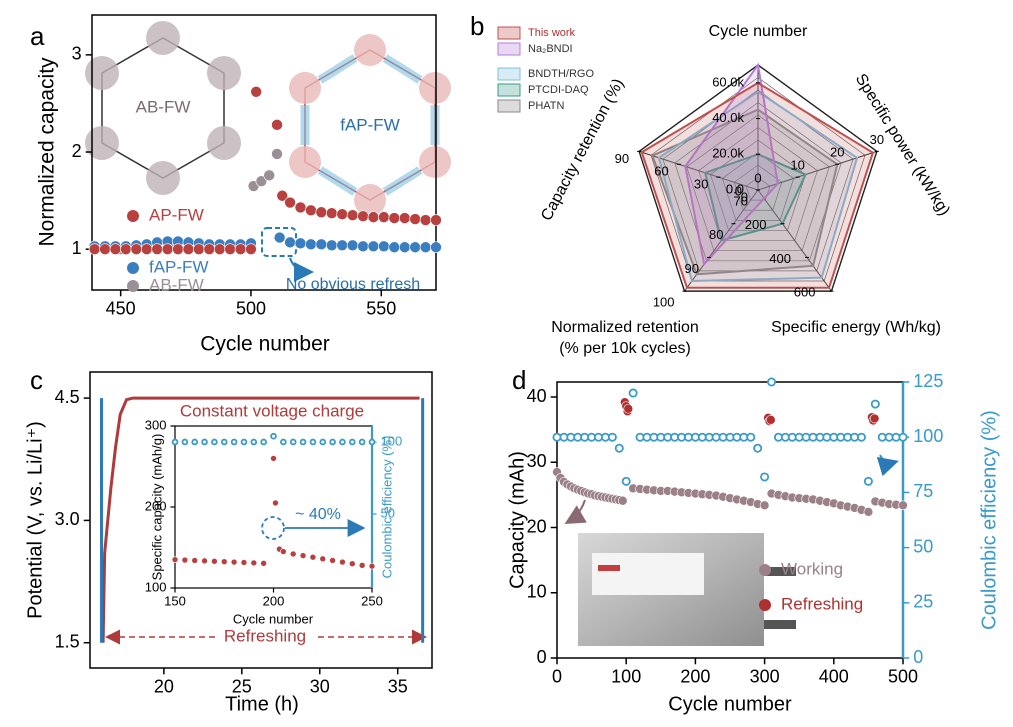 The height and width of the screenshot is (727, 1013). I want to click on x-tick-label: 25, so click(242, 687).